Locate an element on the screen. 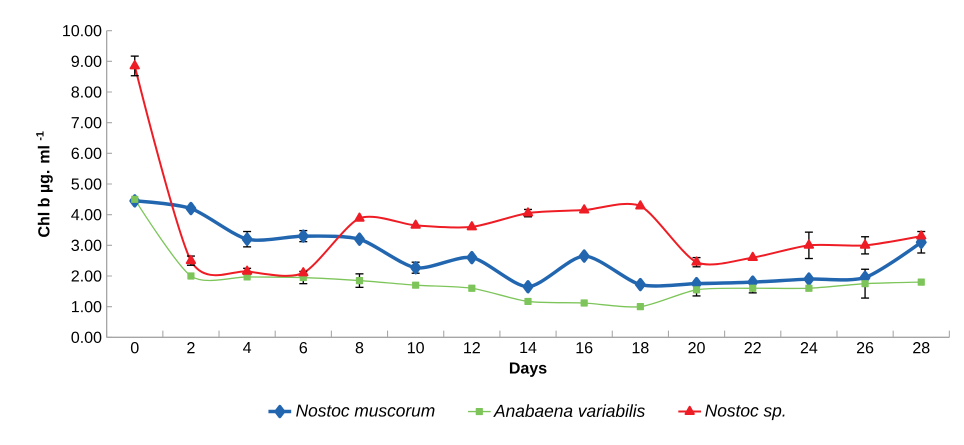  y-tick-label: 10.00 is located at coordinates (82, 30).